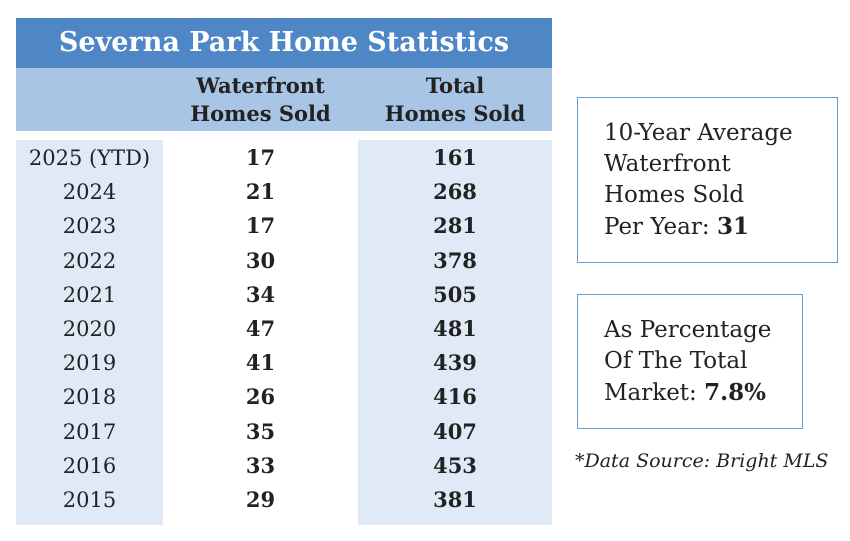 Image resolution: width=850 pixels, height=541 pixels. I want to click on header-line: Waterfront, so click(260, 85).